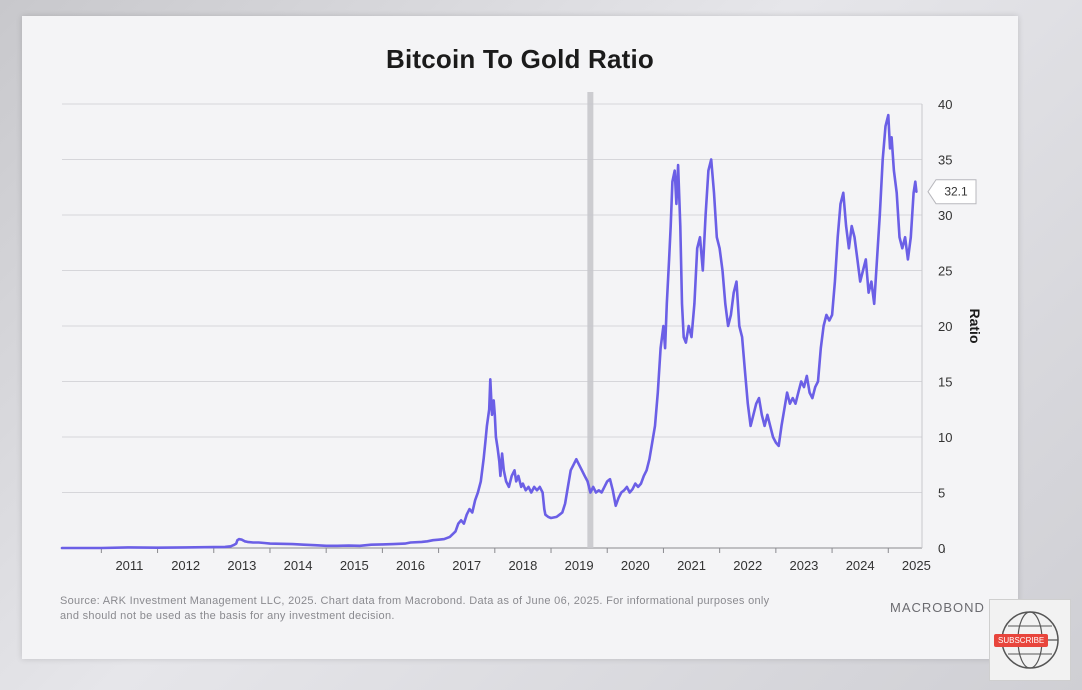 The image size is (1082, 690). I want to click on x-tick-label: 2023, so click(803, 565).